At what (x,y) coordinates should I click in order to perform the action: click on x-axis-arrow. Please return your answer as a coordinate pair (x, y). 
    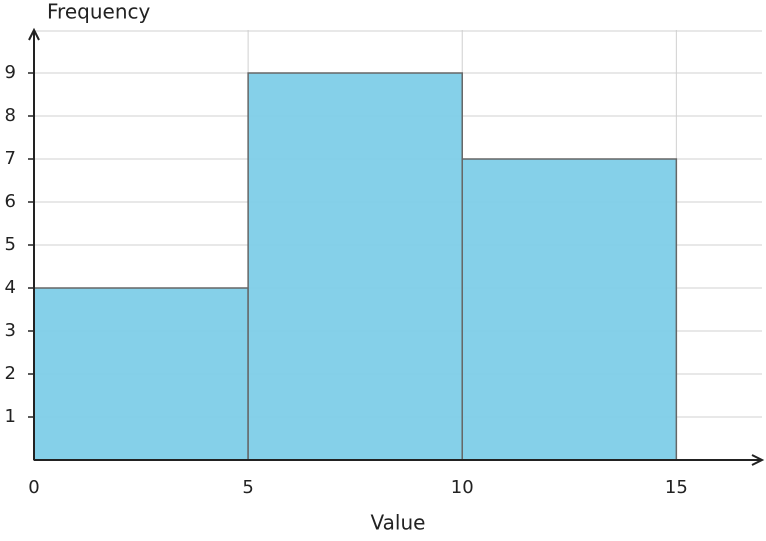
    Looking at the image, I should click on (758, 460).